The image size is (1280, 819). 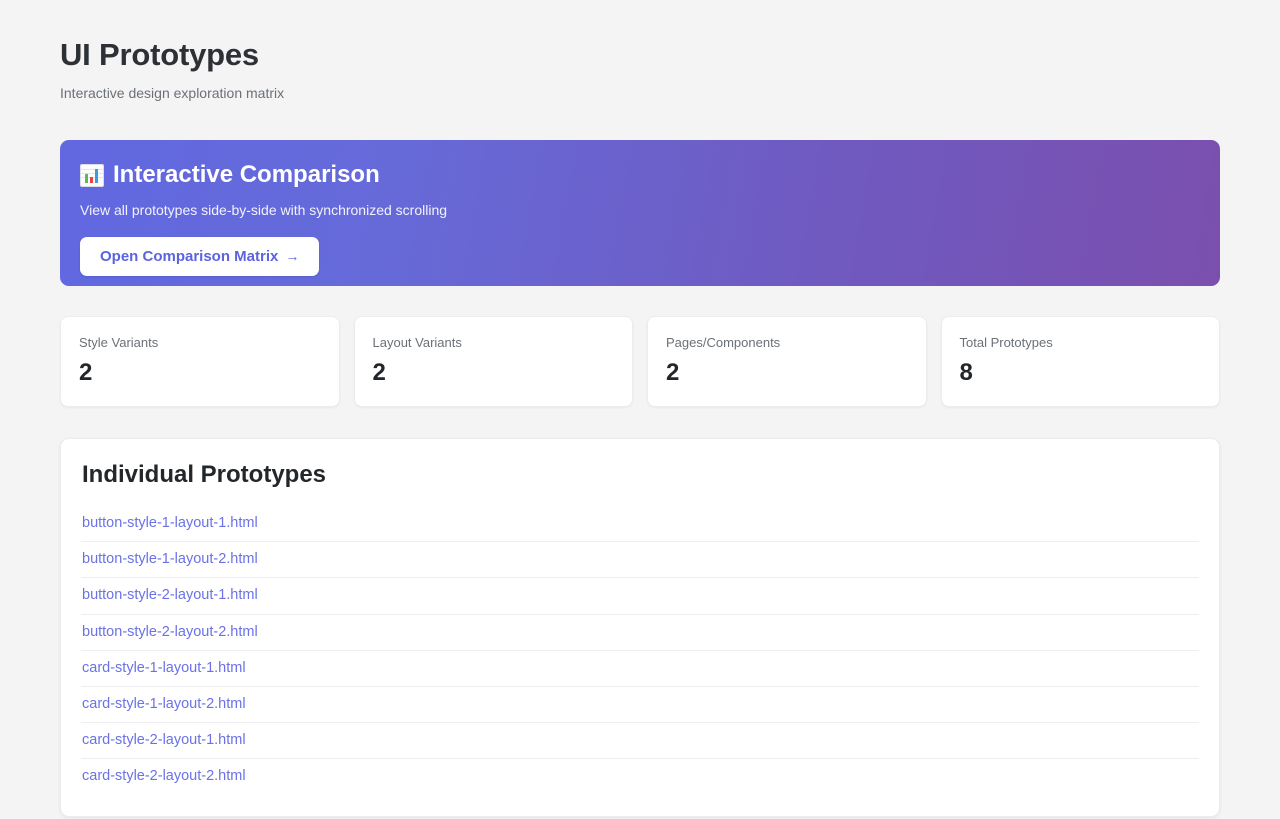 What do you see at coordinates (164, 739) in the screenshot?
I see `prototype-link: card-style-2-layout-1.html` at bounding box center [164, 739].